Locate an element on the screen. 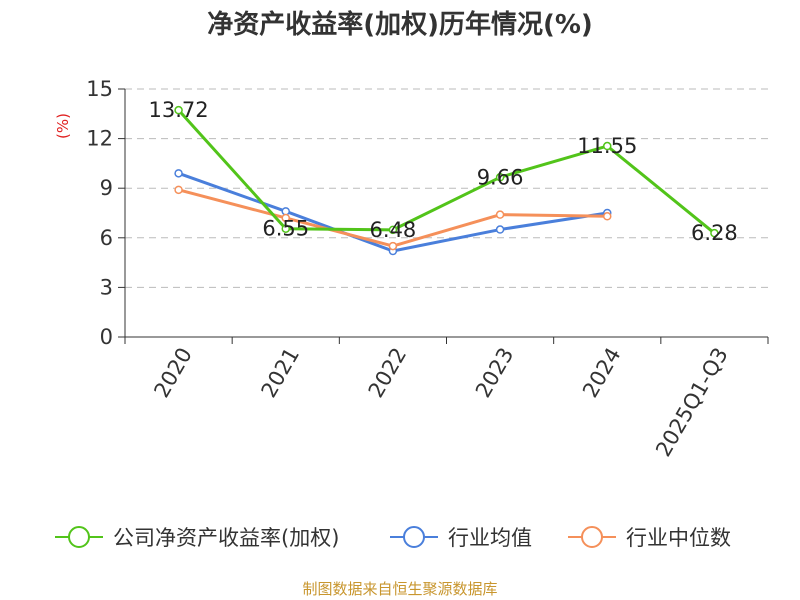 The image size is (800, 600). data-label: 6.28 is located at coordinates (714, 233).